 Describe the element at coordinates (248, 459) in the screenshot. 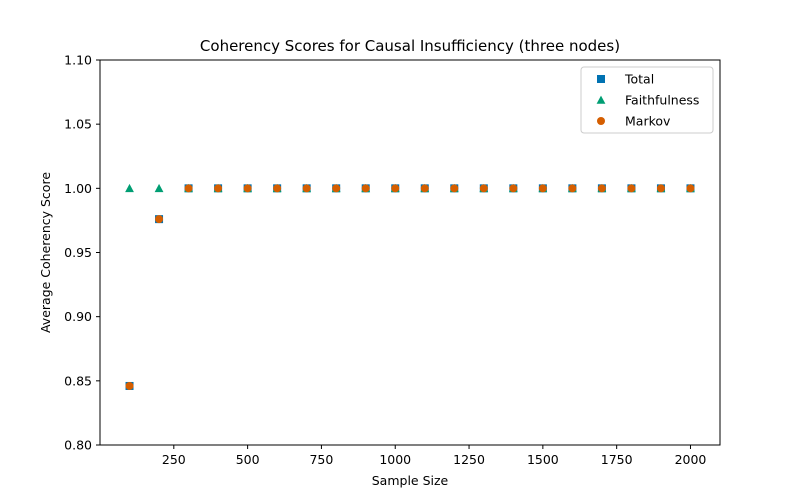

I see `x-tick-label: 500` at that location.